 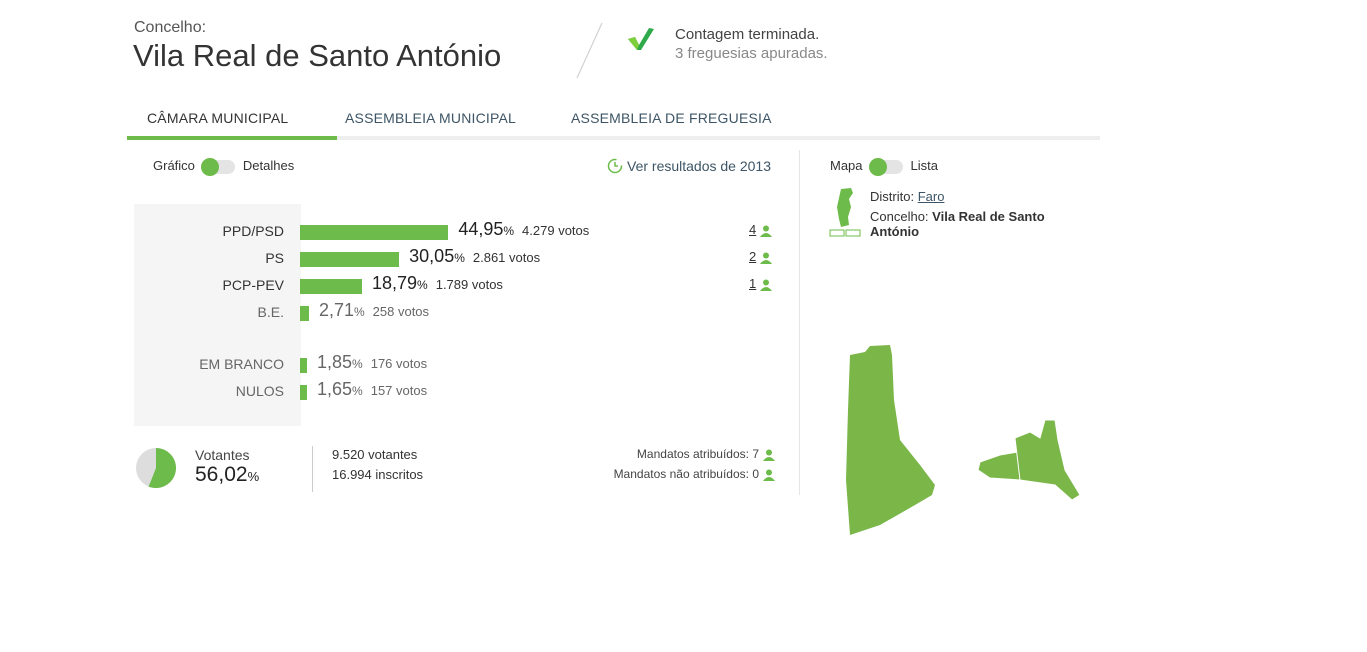 I want to click on result-row: EM BRANCO 1,85% 176 votos, so click(x=459, y=363).